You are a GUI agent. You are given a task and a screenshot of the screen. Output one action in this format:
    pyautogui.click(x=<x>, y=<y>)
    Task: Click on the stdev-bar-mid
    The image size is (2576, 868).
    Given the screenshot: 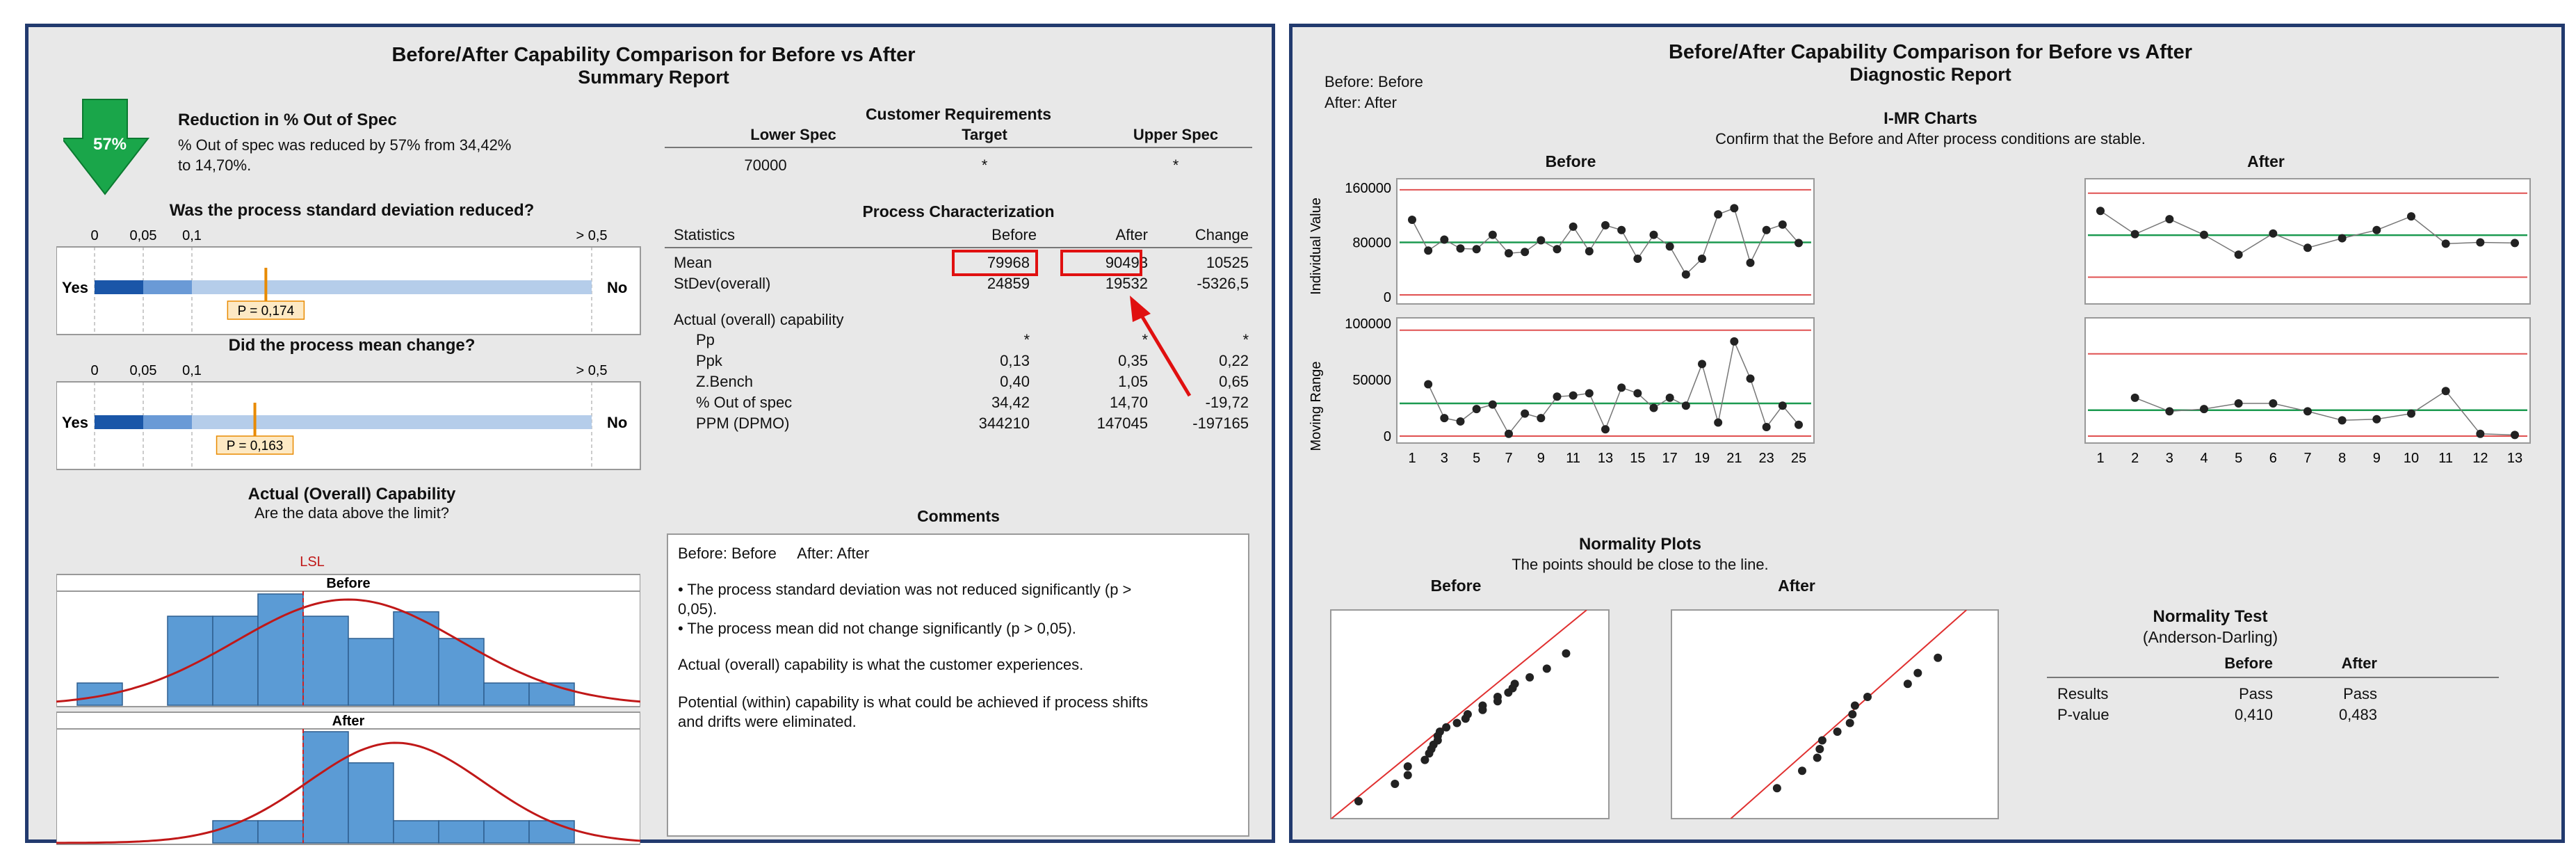 What is the action you would take?
    pyautogui.click(x=167, y=287)
    